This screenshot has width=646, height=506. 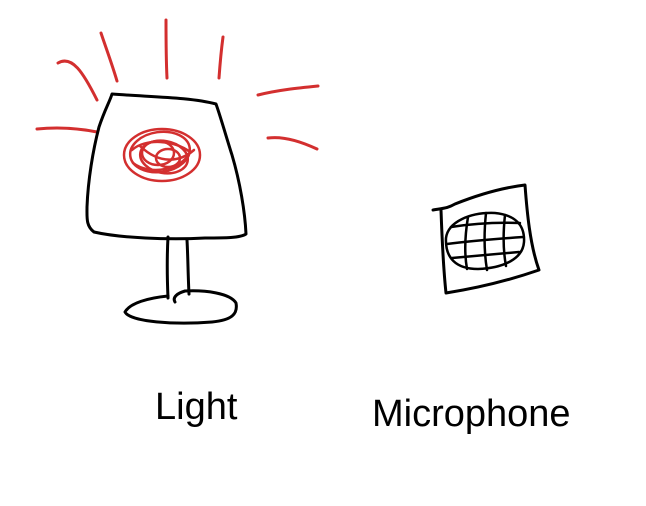 I want to click on lamp-stem, so click(x=178, y=267).